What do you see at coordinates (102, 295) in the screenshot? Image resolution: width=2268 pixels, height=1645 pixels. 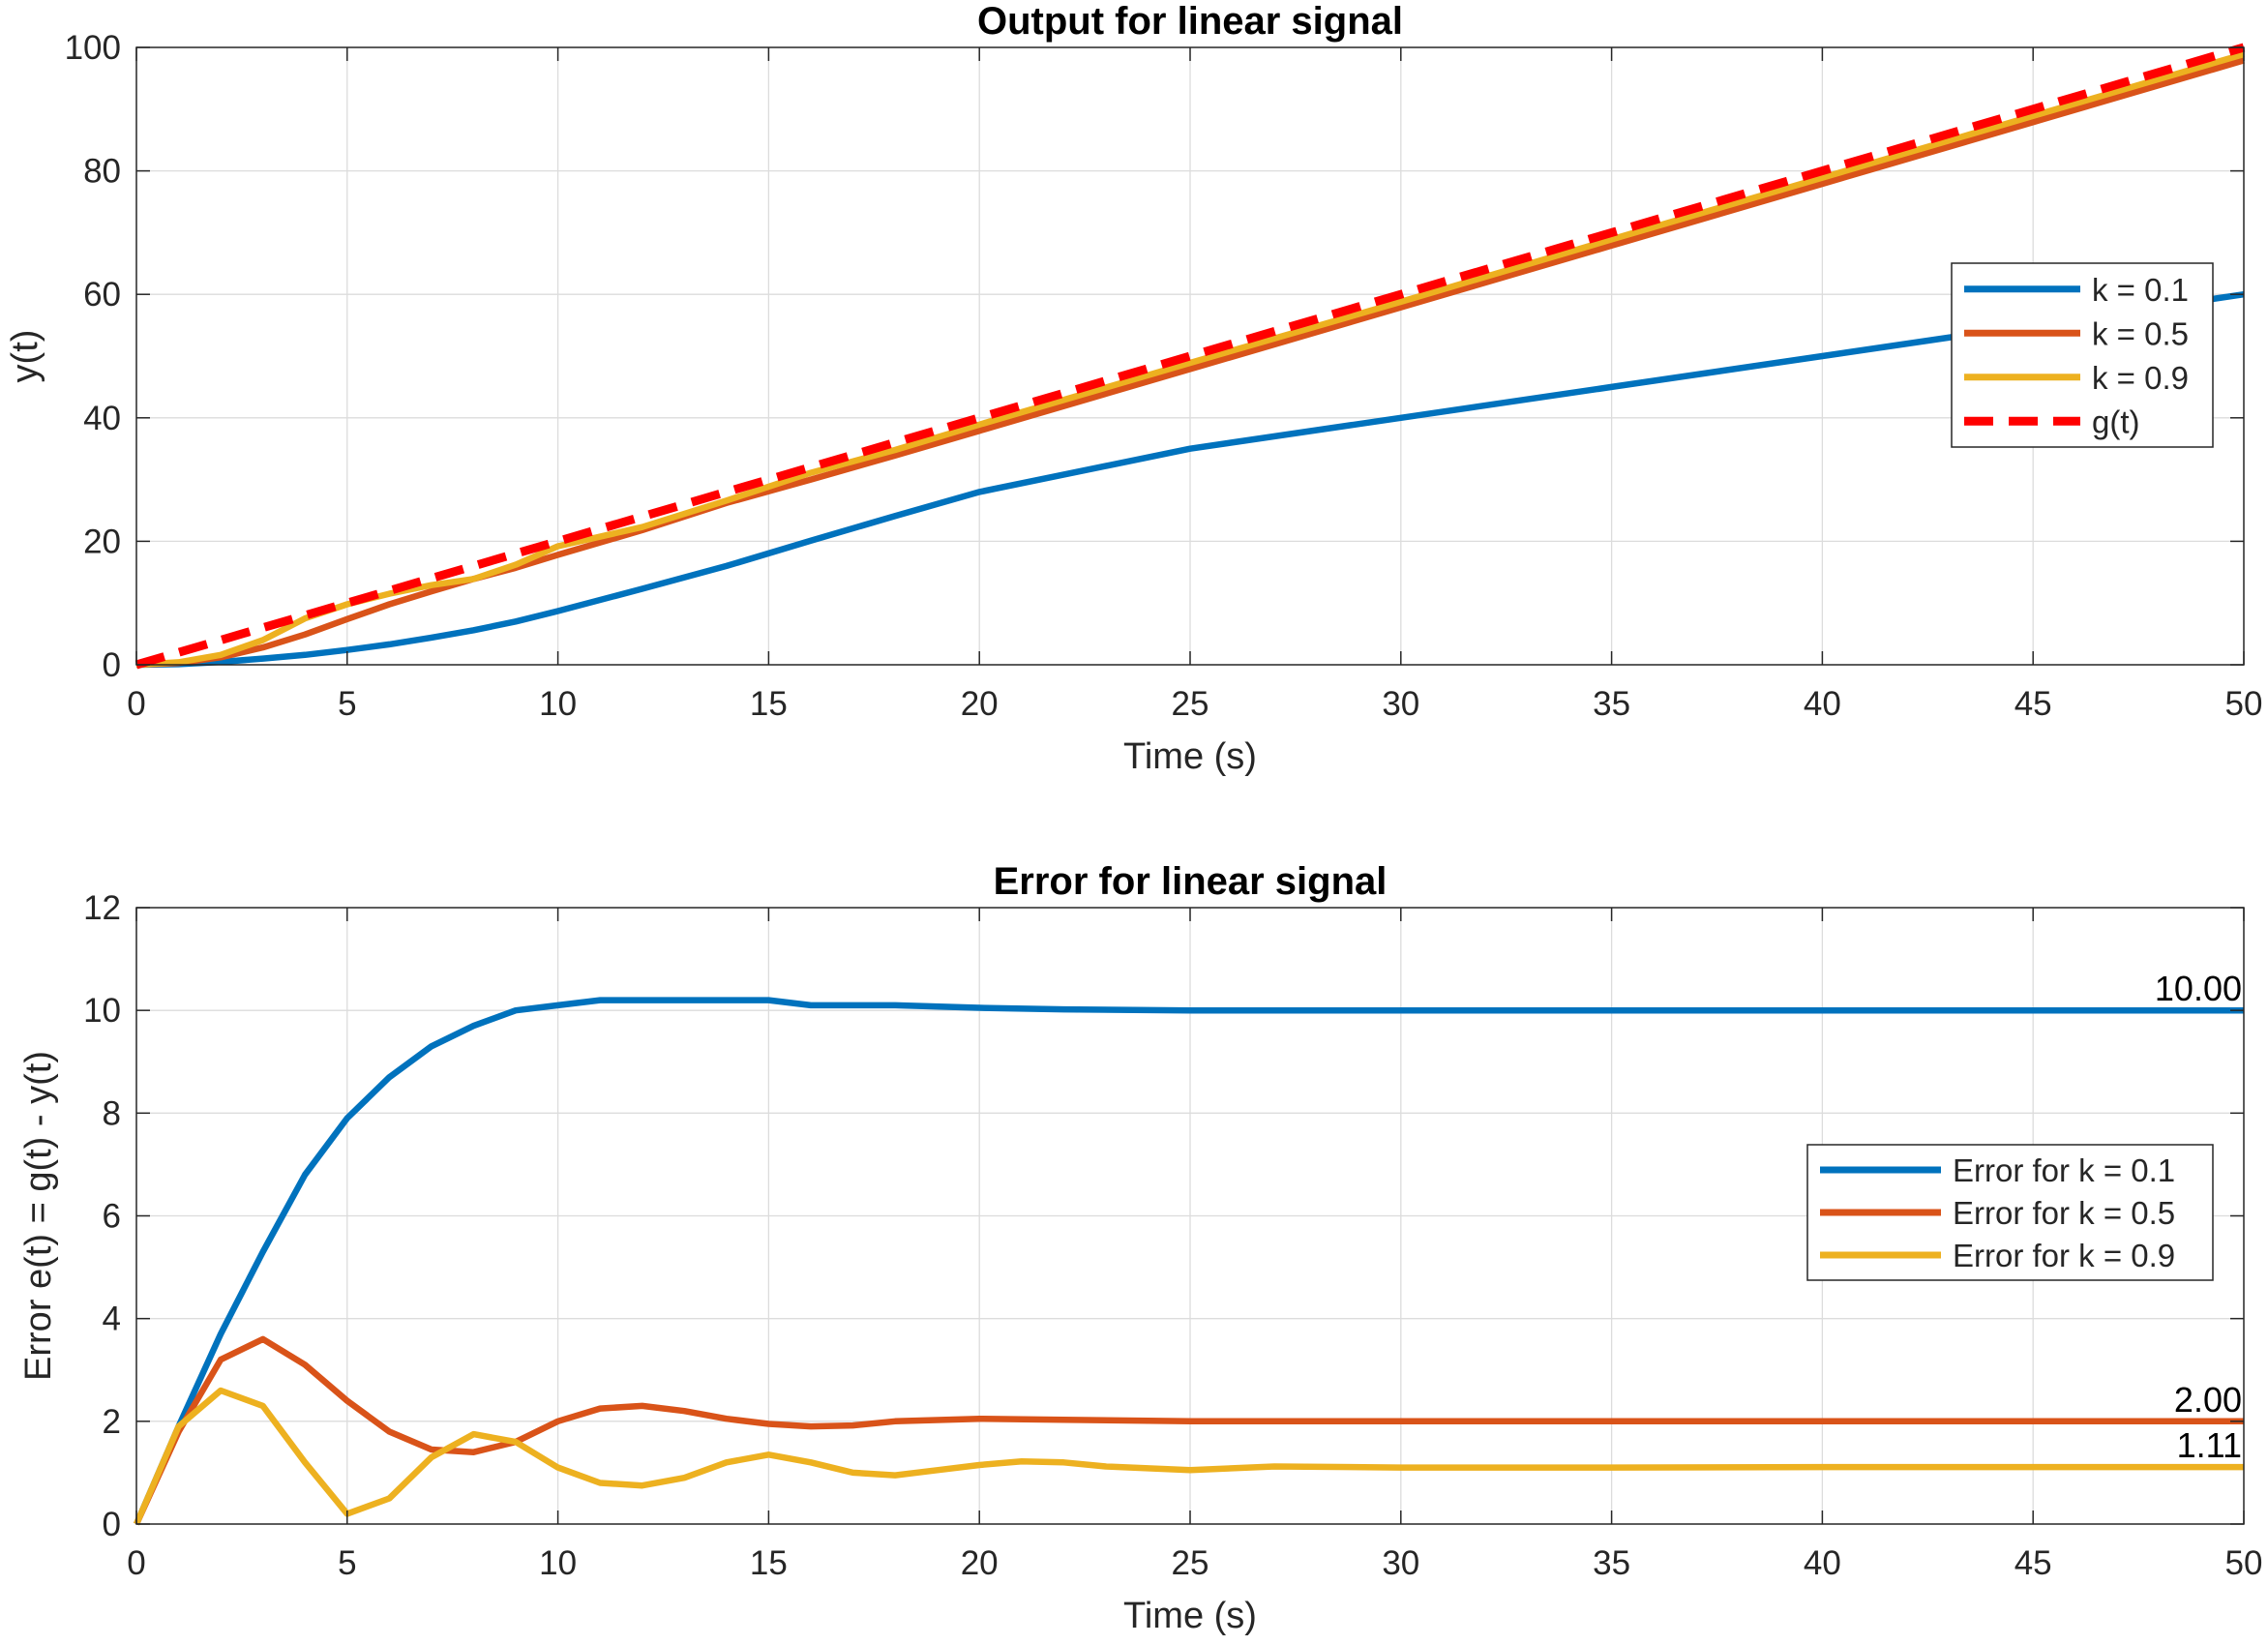 I see `y-tick-label: 60` at bounding box center [102, 295].